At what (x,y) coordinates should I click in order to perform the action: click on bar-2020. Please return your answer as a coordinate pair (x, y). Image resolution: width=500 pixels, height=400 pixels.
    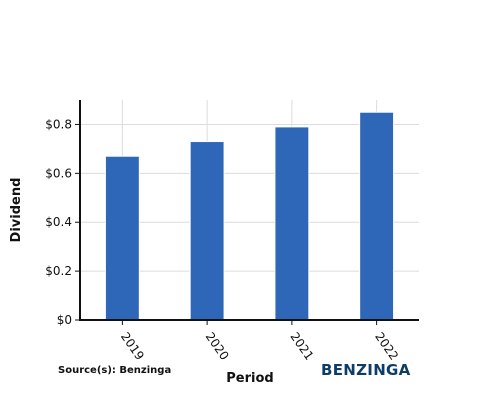
    Looking at the image, I should click on (207, 231).